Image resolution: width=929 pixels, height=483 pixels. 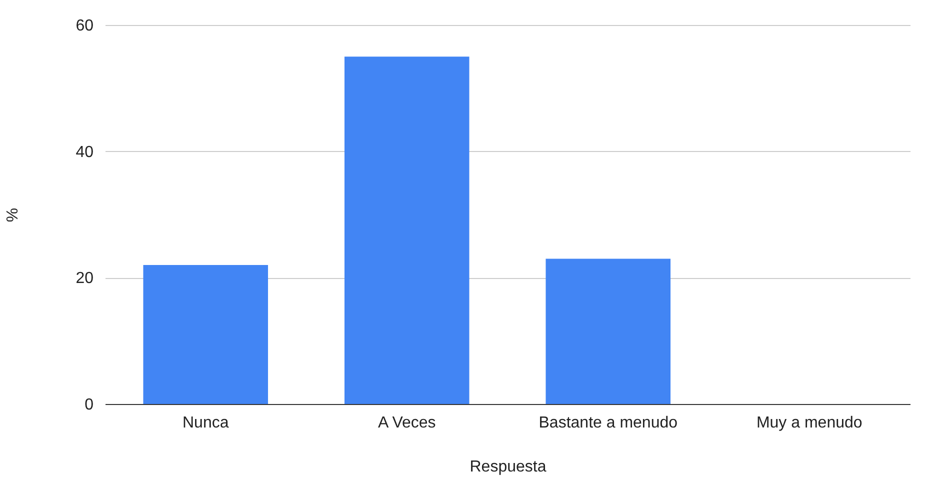 What do you see at coordinates (85, 152) in the screenshot?
I see `y-tick-label: 40` at bounding box center [85, 152].